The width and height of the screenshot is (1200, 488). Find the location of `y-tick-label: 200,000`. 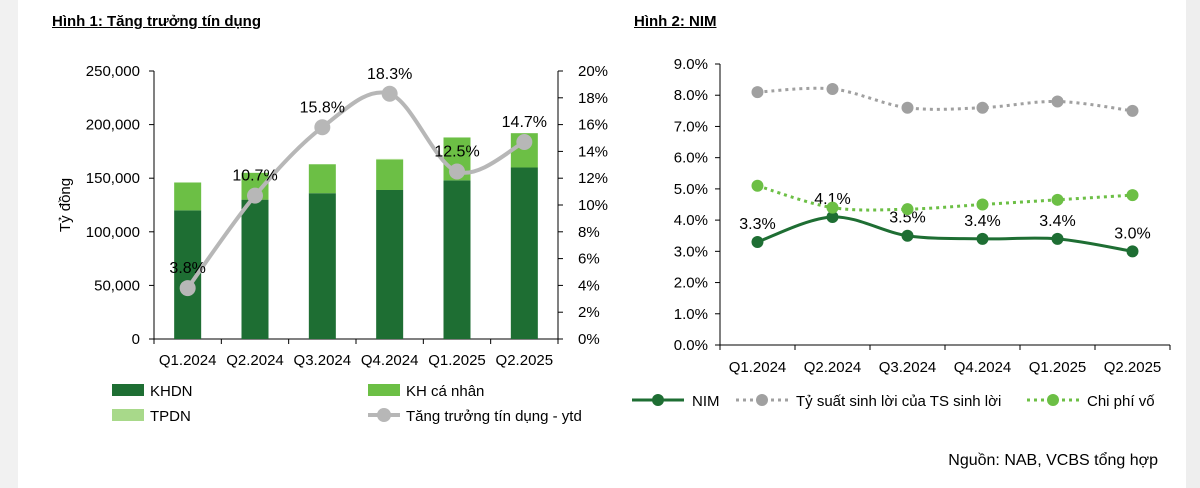

y-tick-label: 200,000 is located at coordinates (113, 125).